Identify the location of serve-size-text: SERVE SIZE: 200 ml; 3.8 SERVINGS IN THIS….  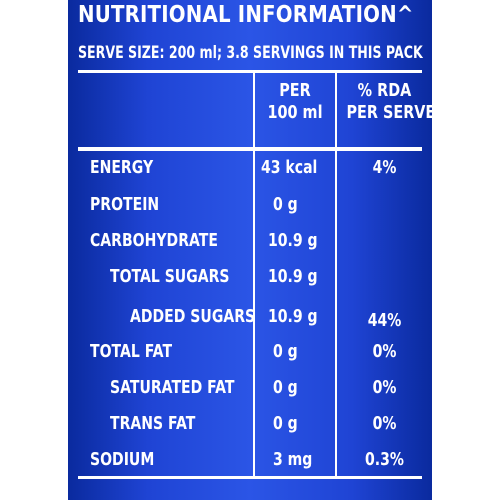
(250, 53).